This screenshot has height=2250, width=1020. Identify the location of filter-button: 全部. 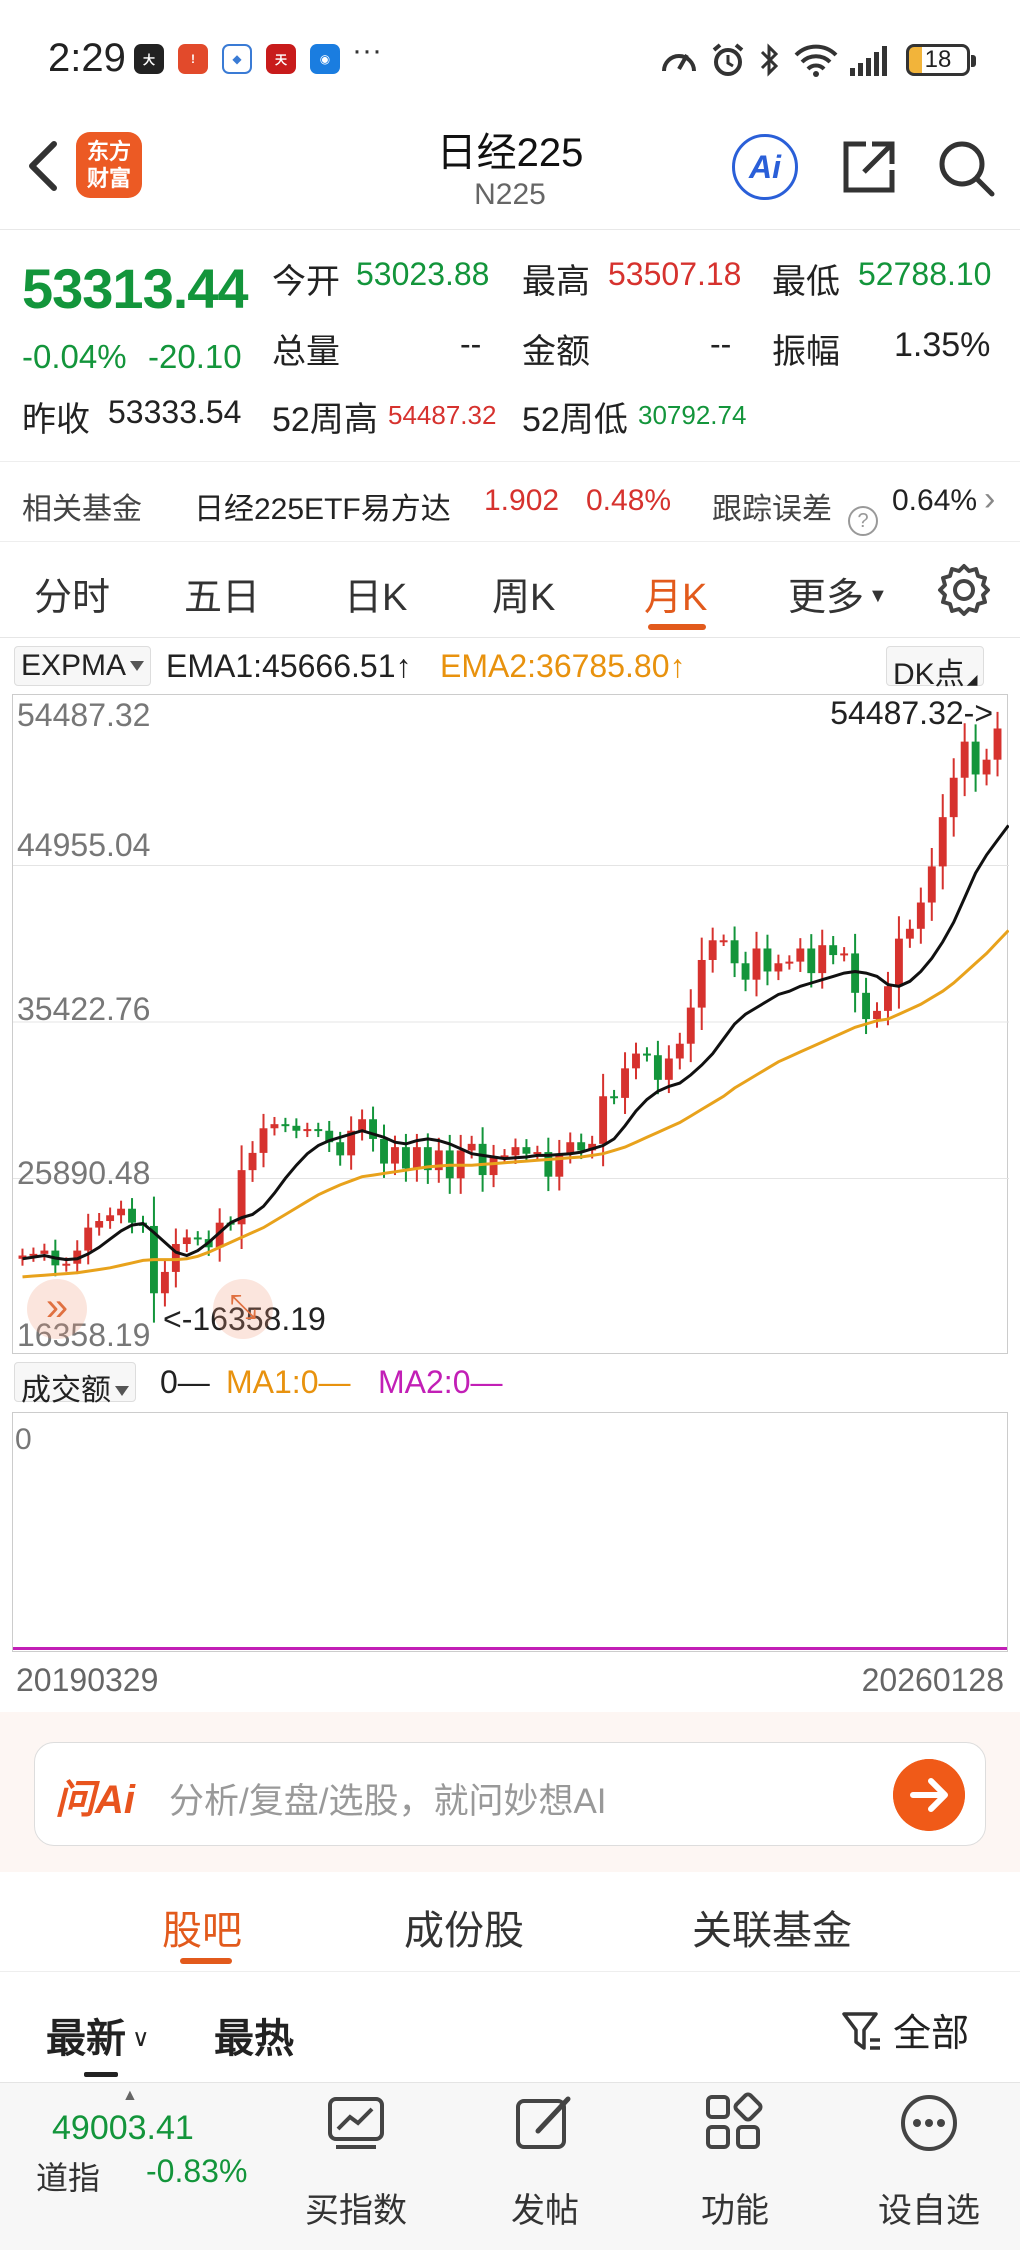
(905, 2029).